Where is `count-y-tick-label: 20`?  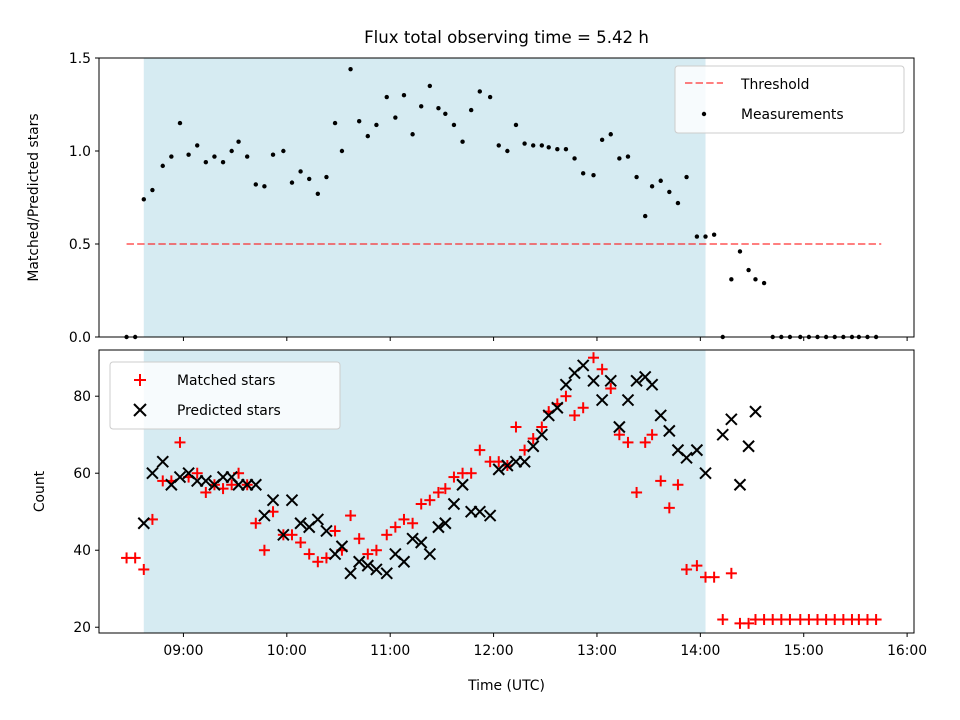 count-y-tick-label: 20 is located at coordinates (82, 628).